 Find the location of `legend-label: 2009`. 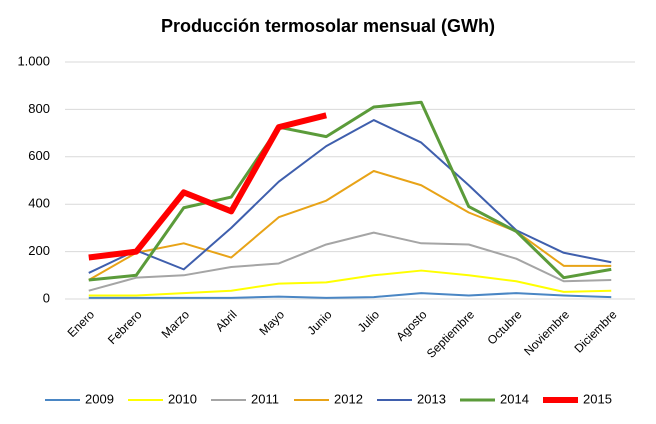

legend-label: 2009 is located at coordinates (99, 398).